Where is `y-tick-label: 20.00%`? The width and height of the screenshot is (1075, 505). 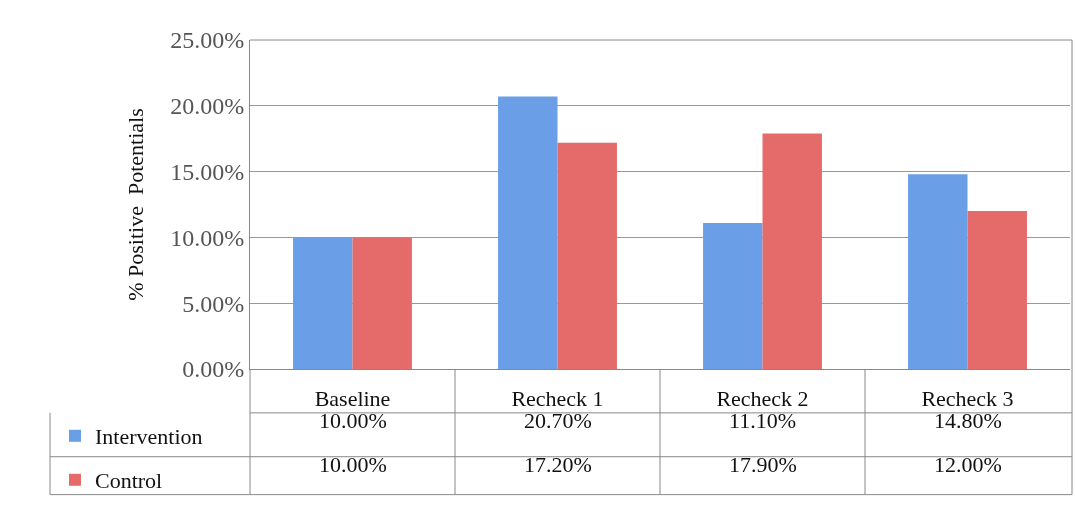
y-tick-label: 20.00% is located at coordinates (207, 106).